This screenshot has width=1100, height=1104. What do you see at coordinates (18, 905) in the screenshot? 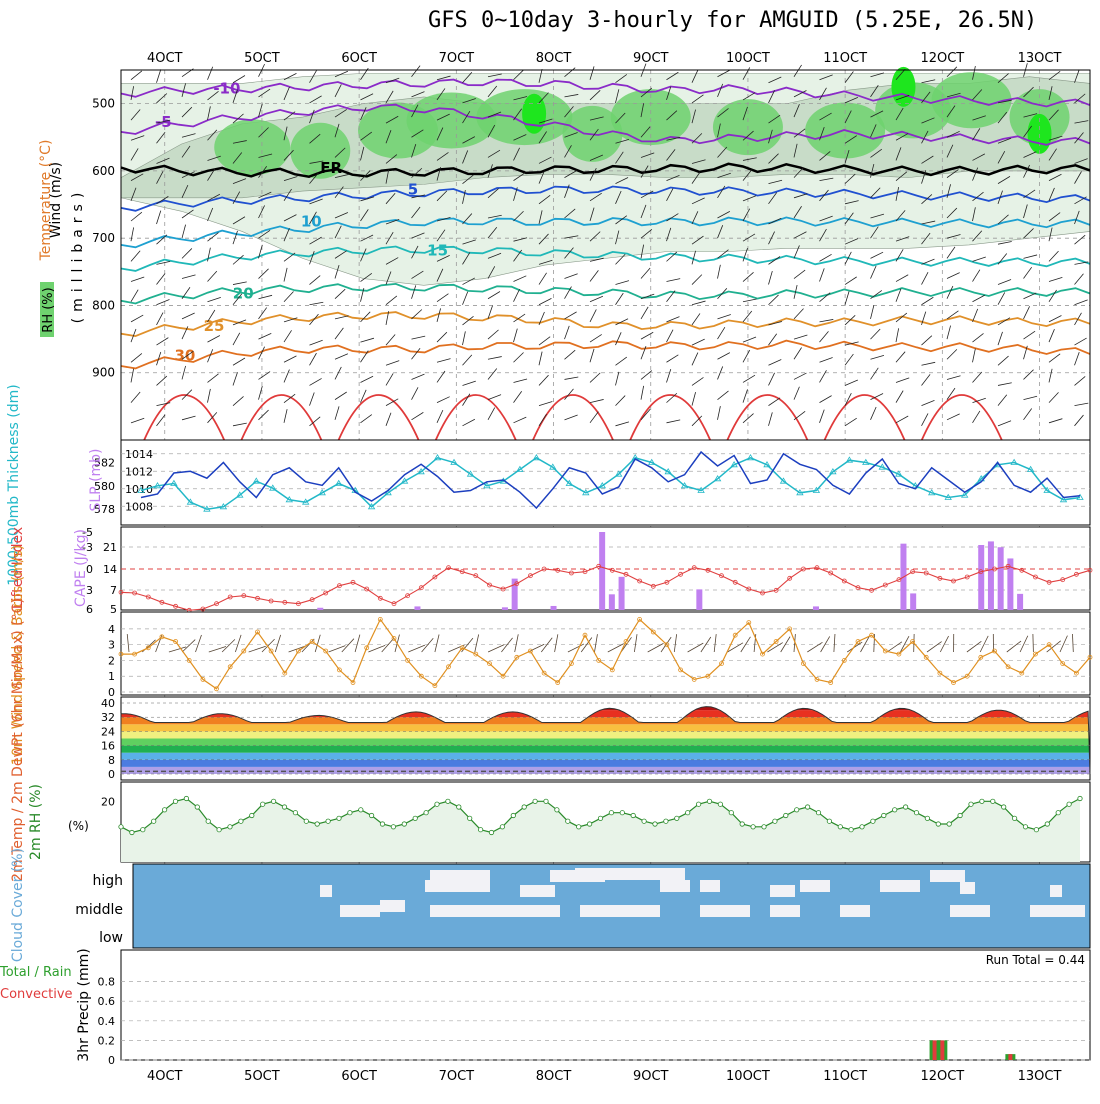
I see `ylabel-cloud: Cloud Cover (%)` at bounding box center [18, 905].